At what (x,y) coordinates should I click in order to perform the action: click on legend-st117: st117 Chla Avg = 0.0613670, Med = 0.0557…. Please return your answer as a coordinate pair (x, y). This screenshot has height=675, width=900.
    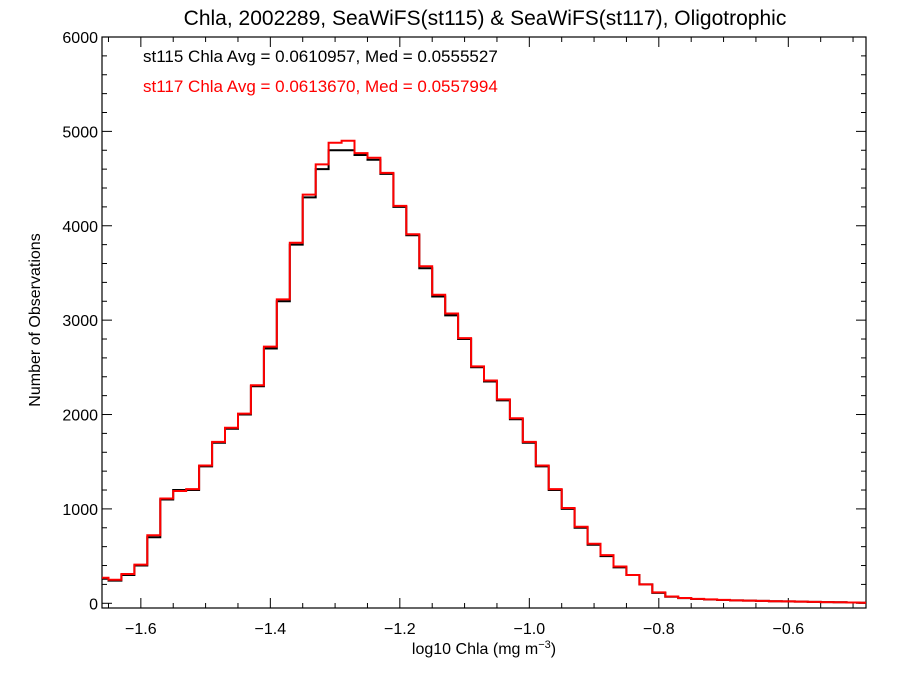
    Looking at the image, I should click on (320, 86).